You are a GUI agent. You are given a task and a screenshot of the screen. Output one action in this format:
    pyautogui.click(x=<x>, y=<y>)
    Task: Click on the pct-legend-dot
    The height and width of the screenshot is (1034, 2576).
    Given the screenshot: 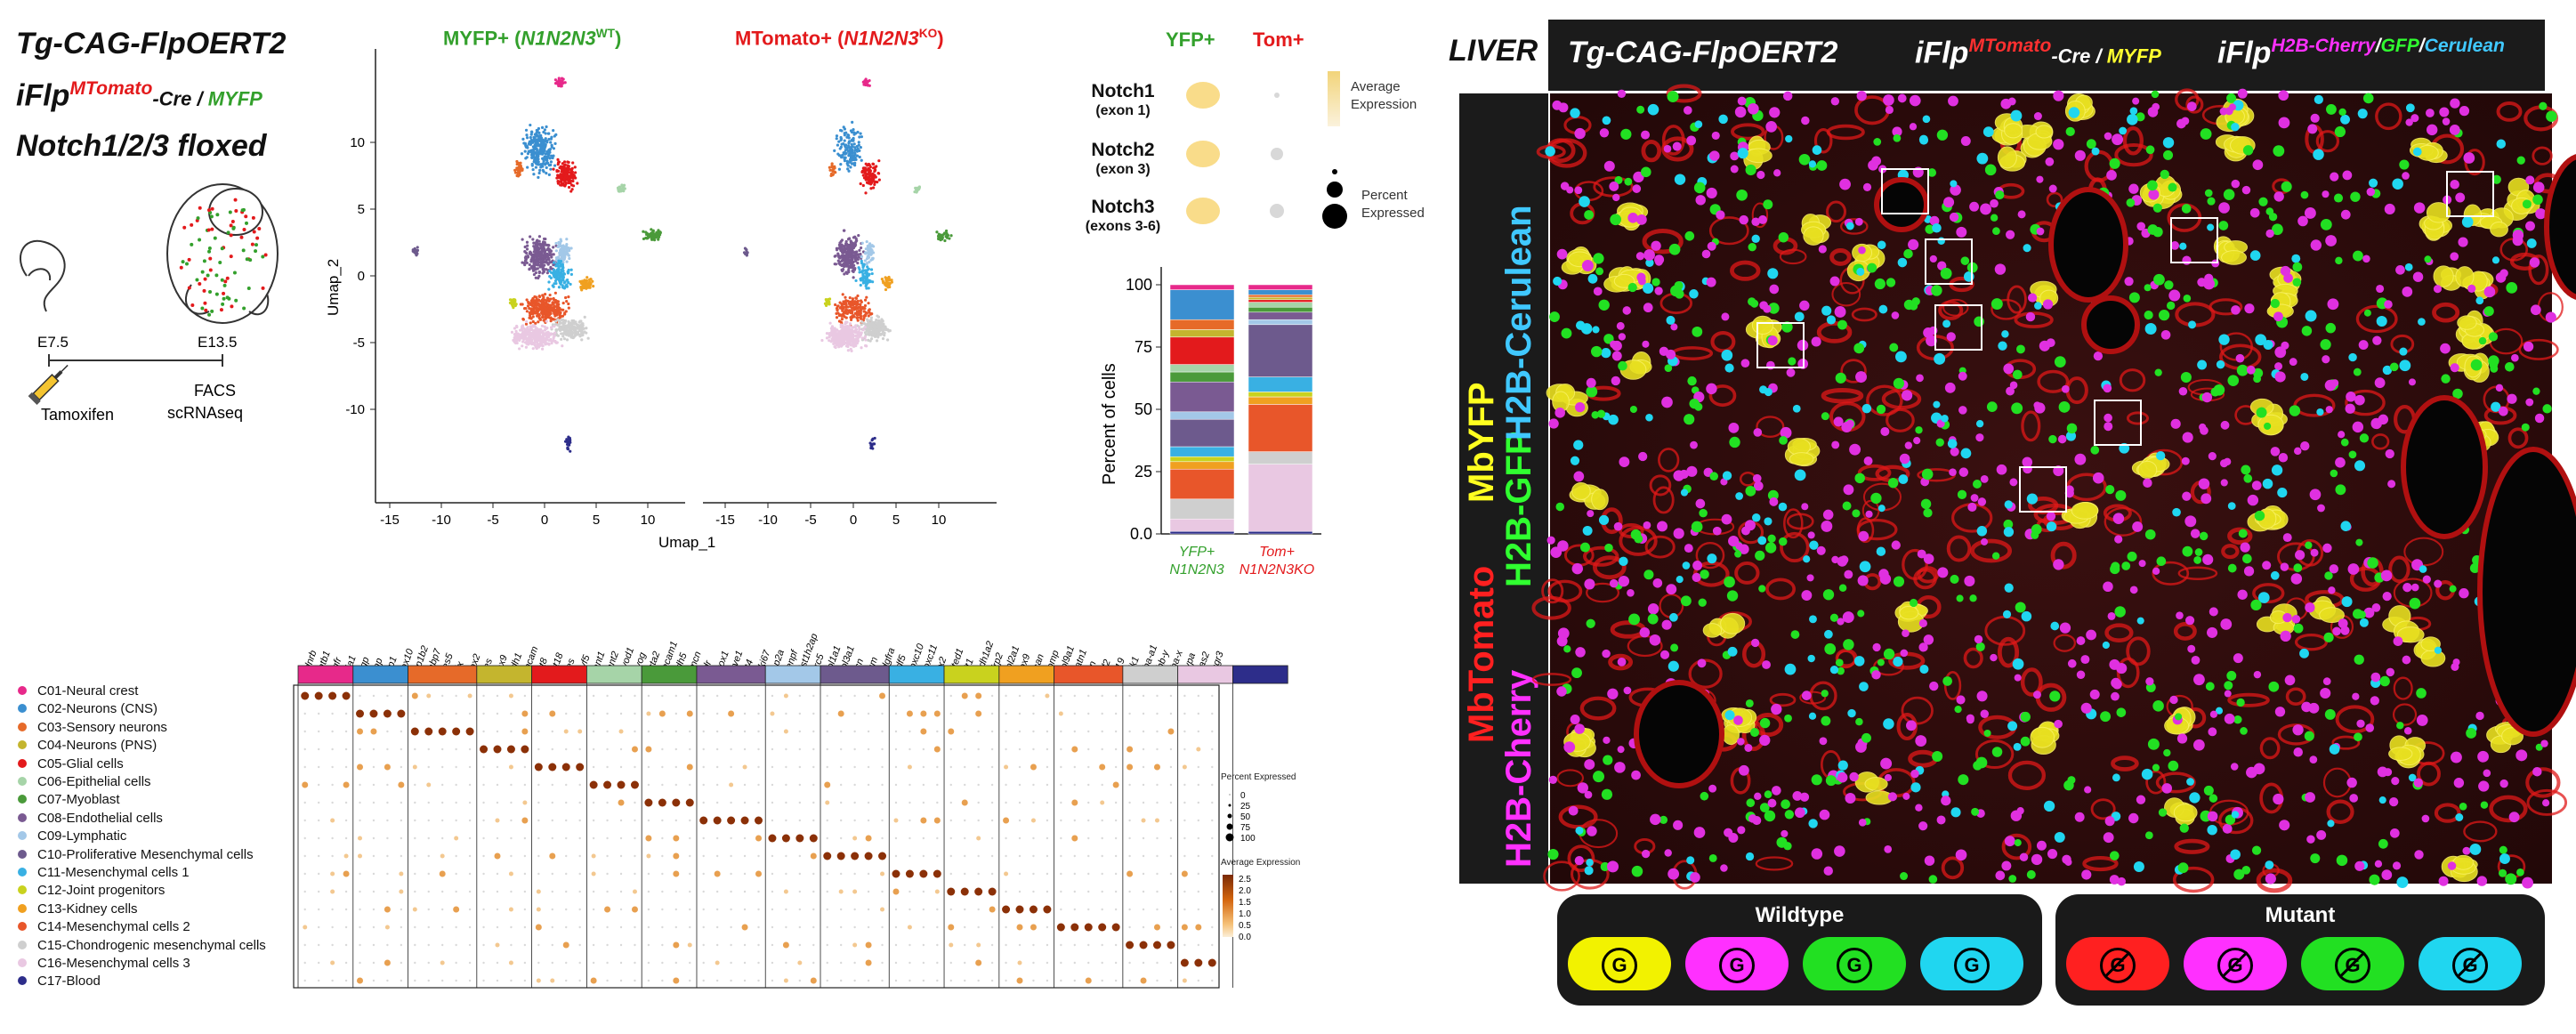 What is the action you would take?
    pyautogui.click(x=1229, y=838)
    